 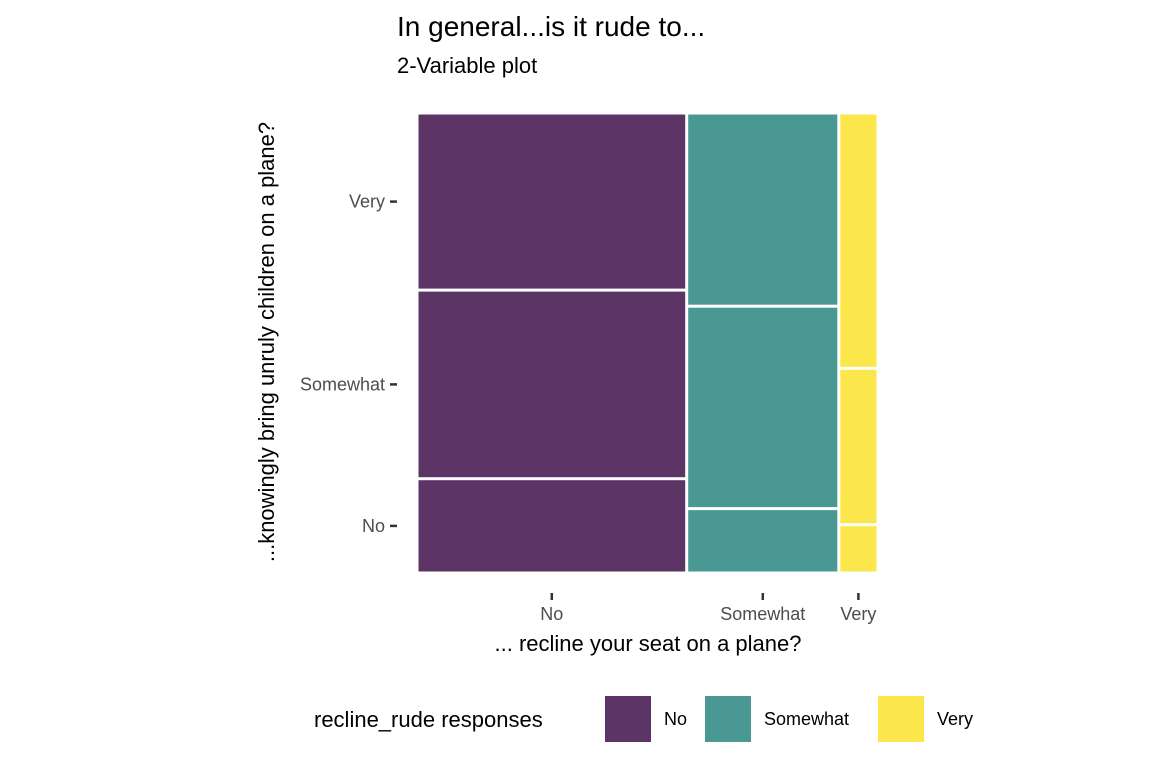 I want to click on tile-somewhat-no, so click(x=763, y=541).